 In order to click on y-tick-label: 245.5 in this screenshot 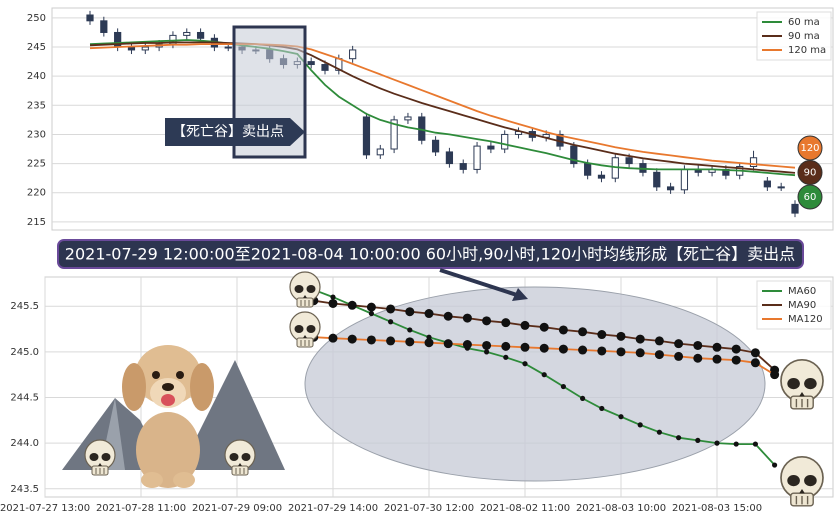, I will do `click(24, 306)`.